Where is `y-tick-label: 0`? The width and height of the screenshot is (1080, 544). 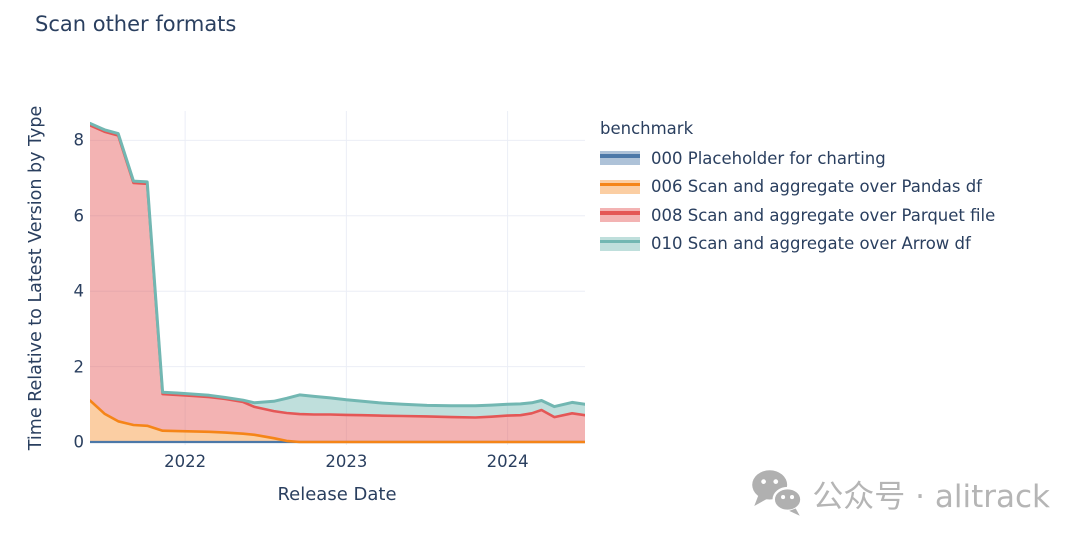
y-tick-label: 0 is located at coordinates (79, 442).